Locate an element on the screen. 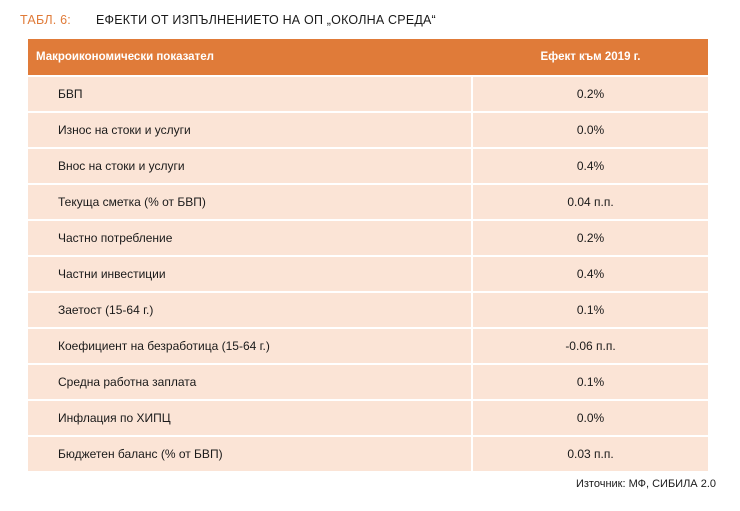  indicator-cell: Заетост (15-64 г.) is located at coordinates (249, 310).